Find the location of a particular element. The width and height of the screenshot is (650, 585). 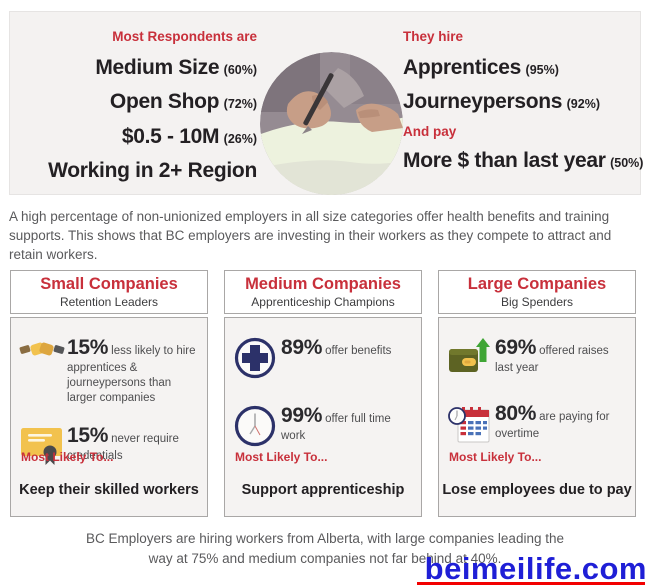

medical-cross-icon is located at coordinates (257, 357).